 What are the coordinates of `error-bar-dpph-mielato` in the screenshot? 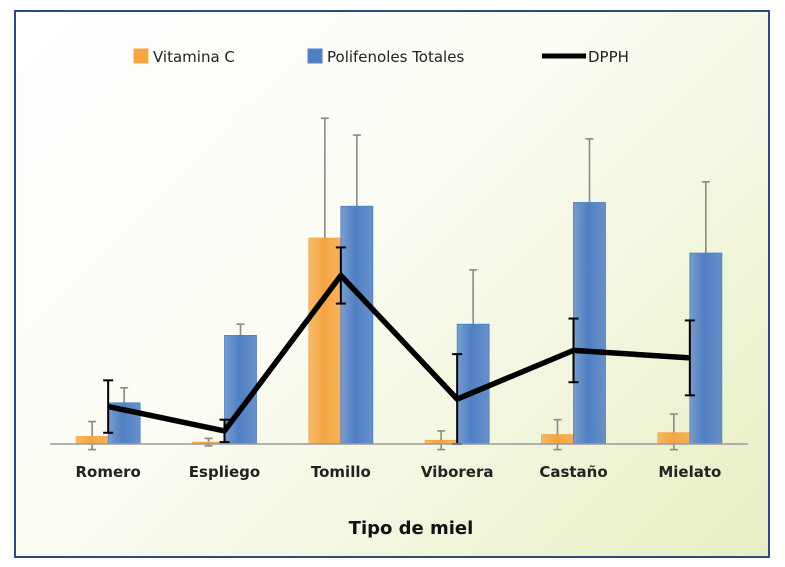 It's located at (689, 358).